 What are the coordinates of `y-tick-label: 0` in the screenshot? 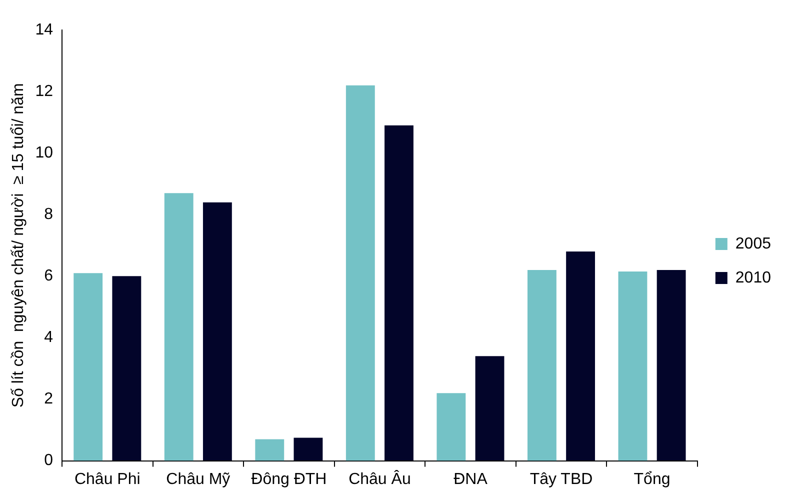 It's located at (49, 461).